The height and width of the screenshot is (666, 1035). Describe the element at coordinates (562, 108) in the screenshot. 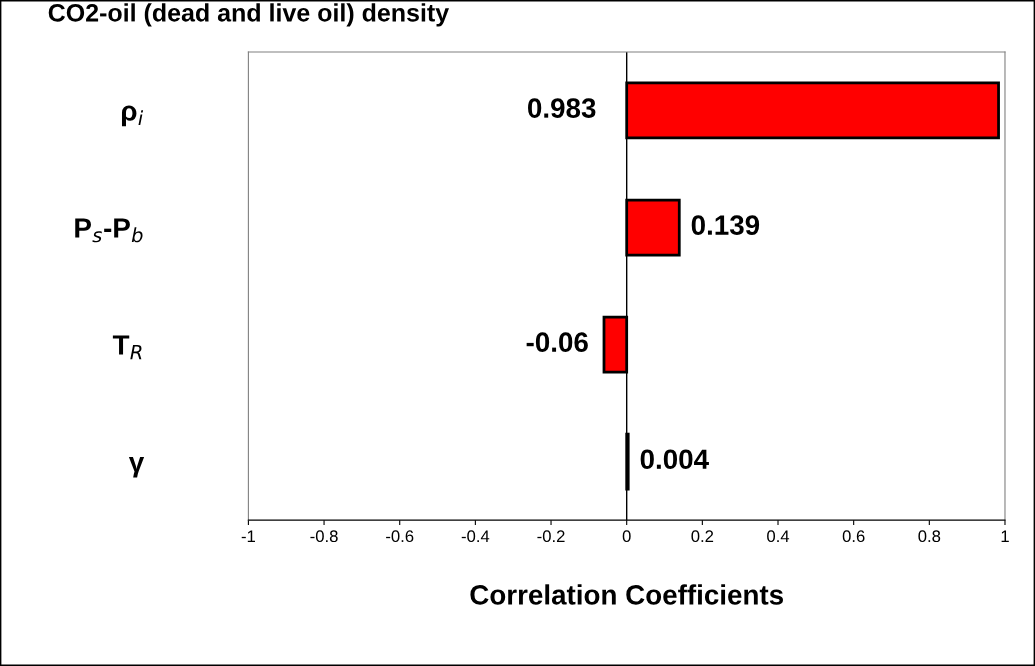

I see `data-label: 0.983` at that location.